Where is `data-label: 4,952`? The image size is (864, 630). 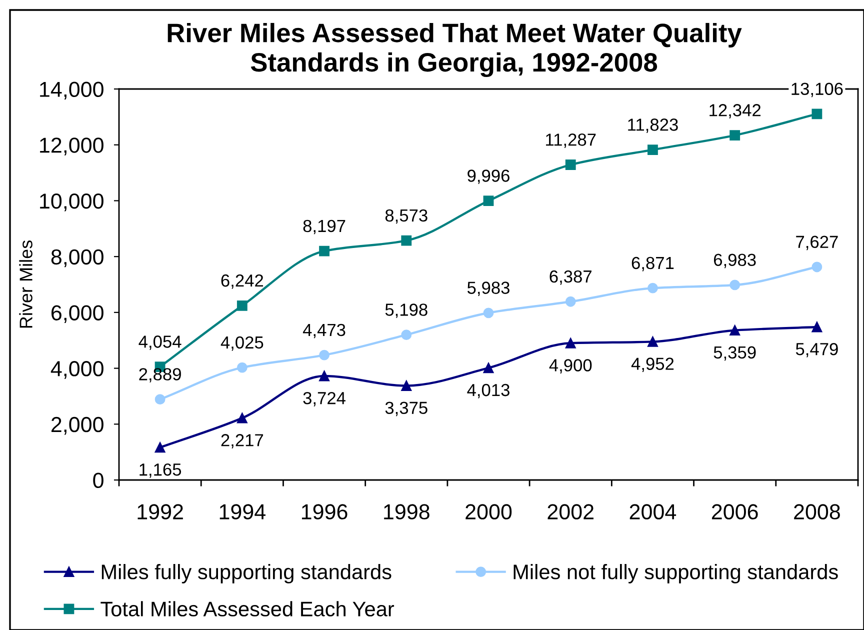 data-label: 4,952 is located at coordinates (652, 365).